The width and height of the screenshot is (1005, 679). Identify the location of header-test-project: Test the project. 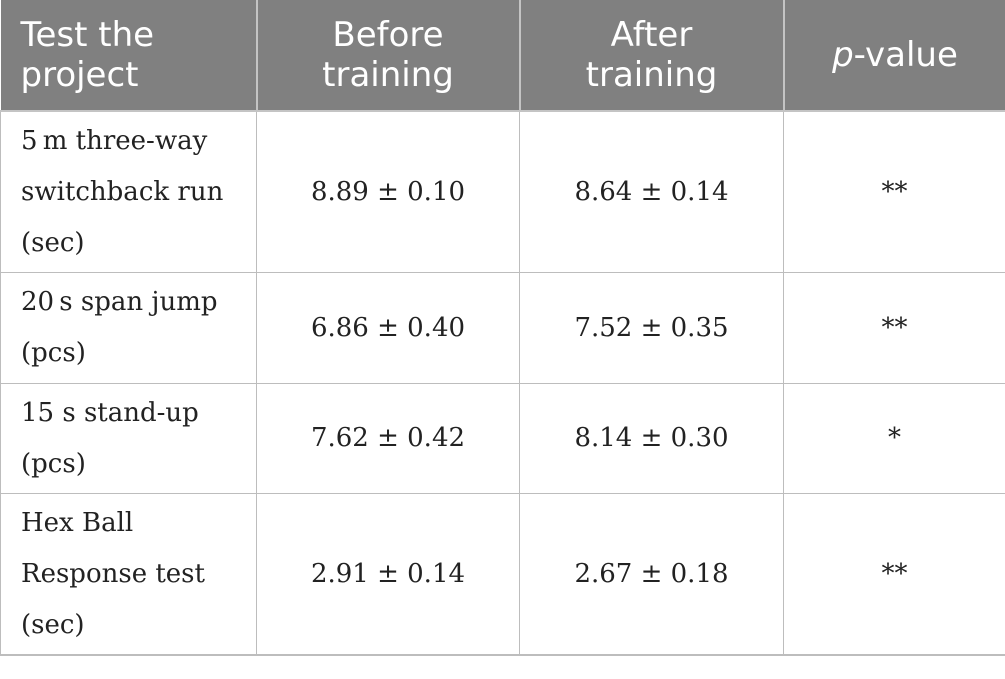
(129, 56).